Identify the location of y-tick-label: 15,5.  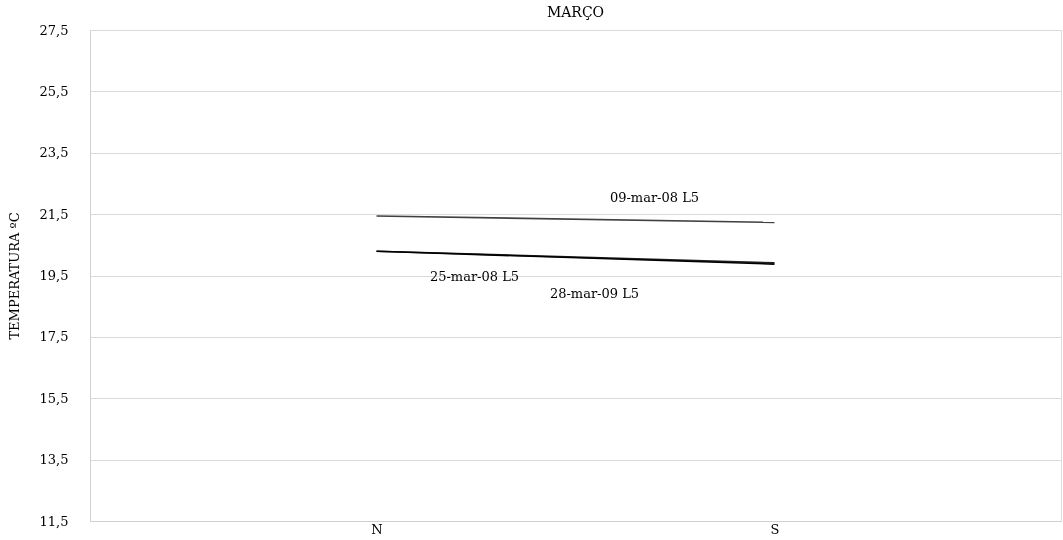
(54, 398).